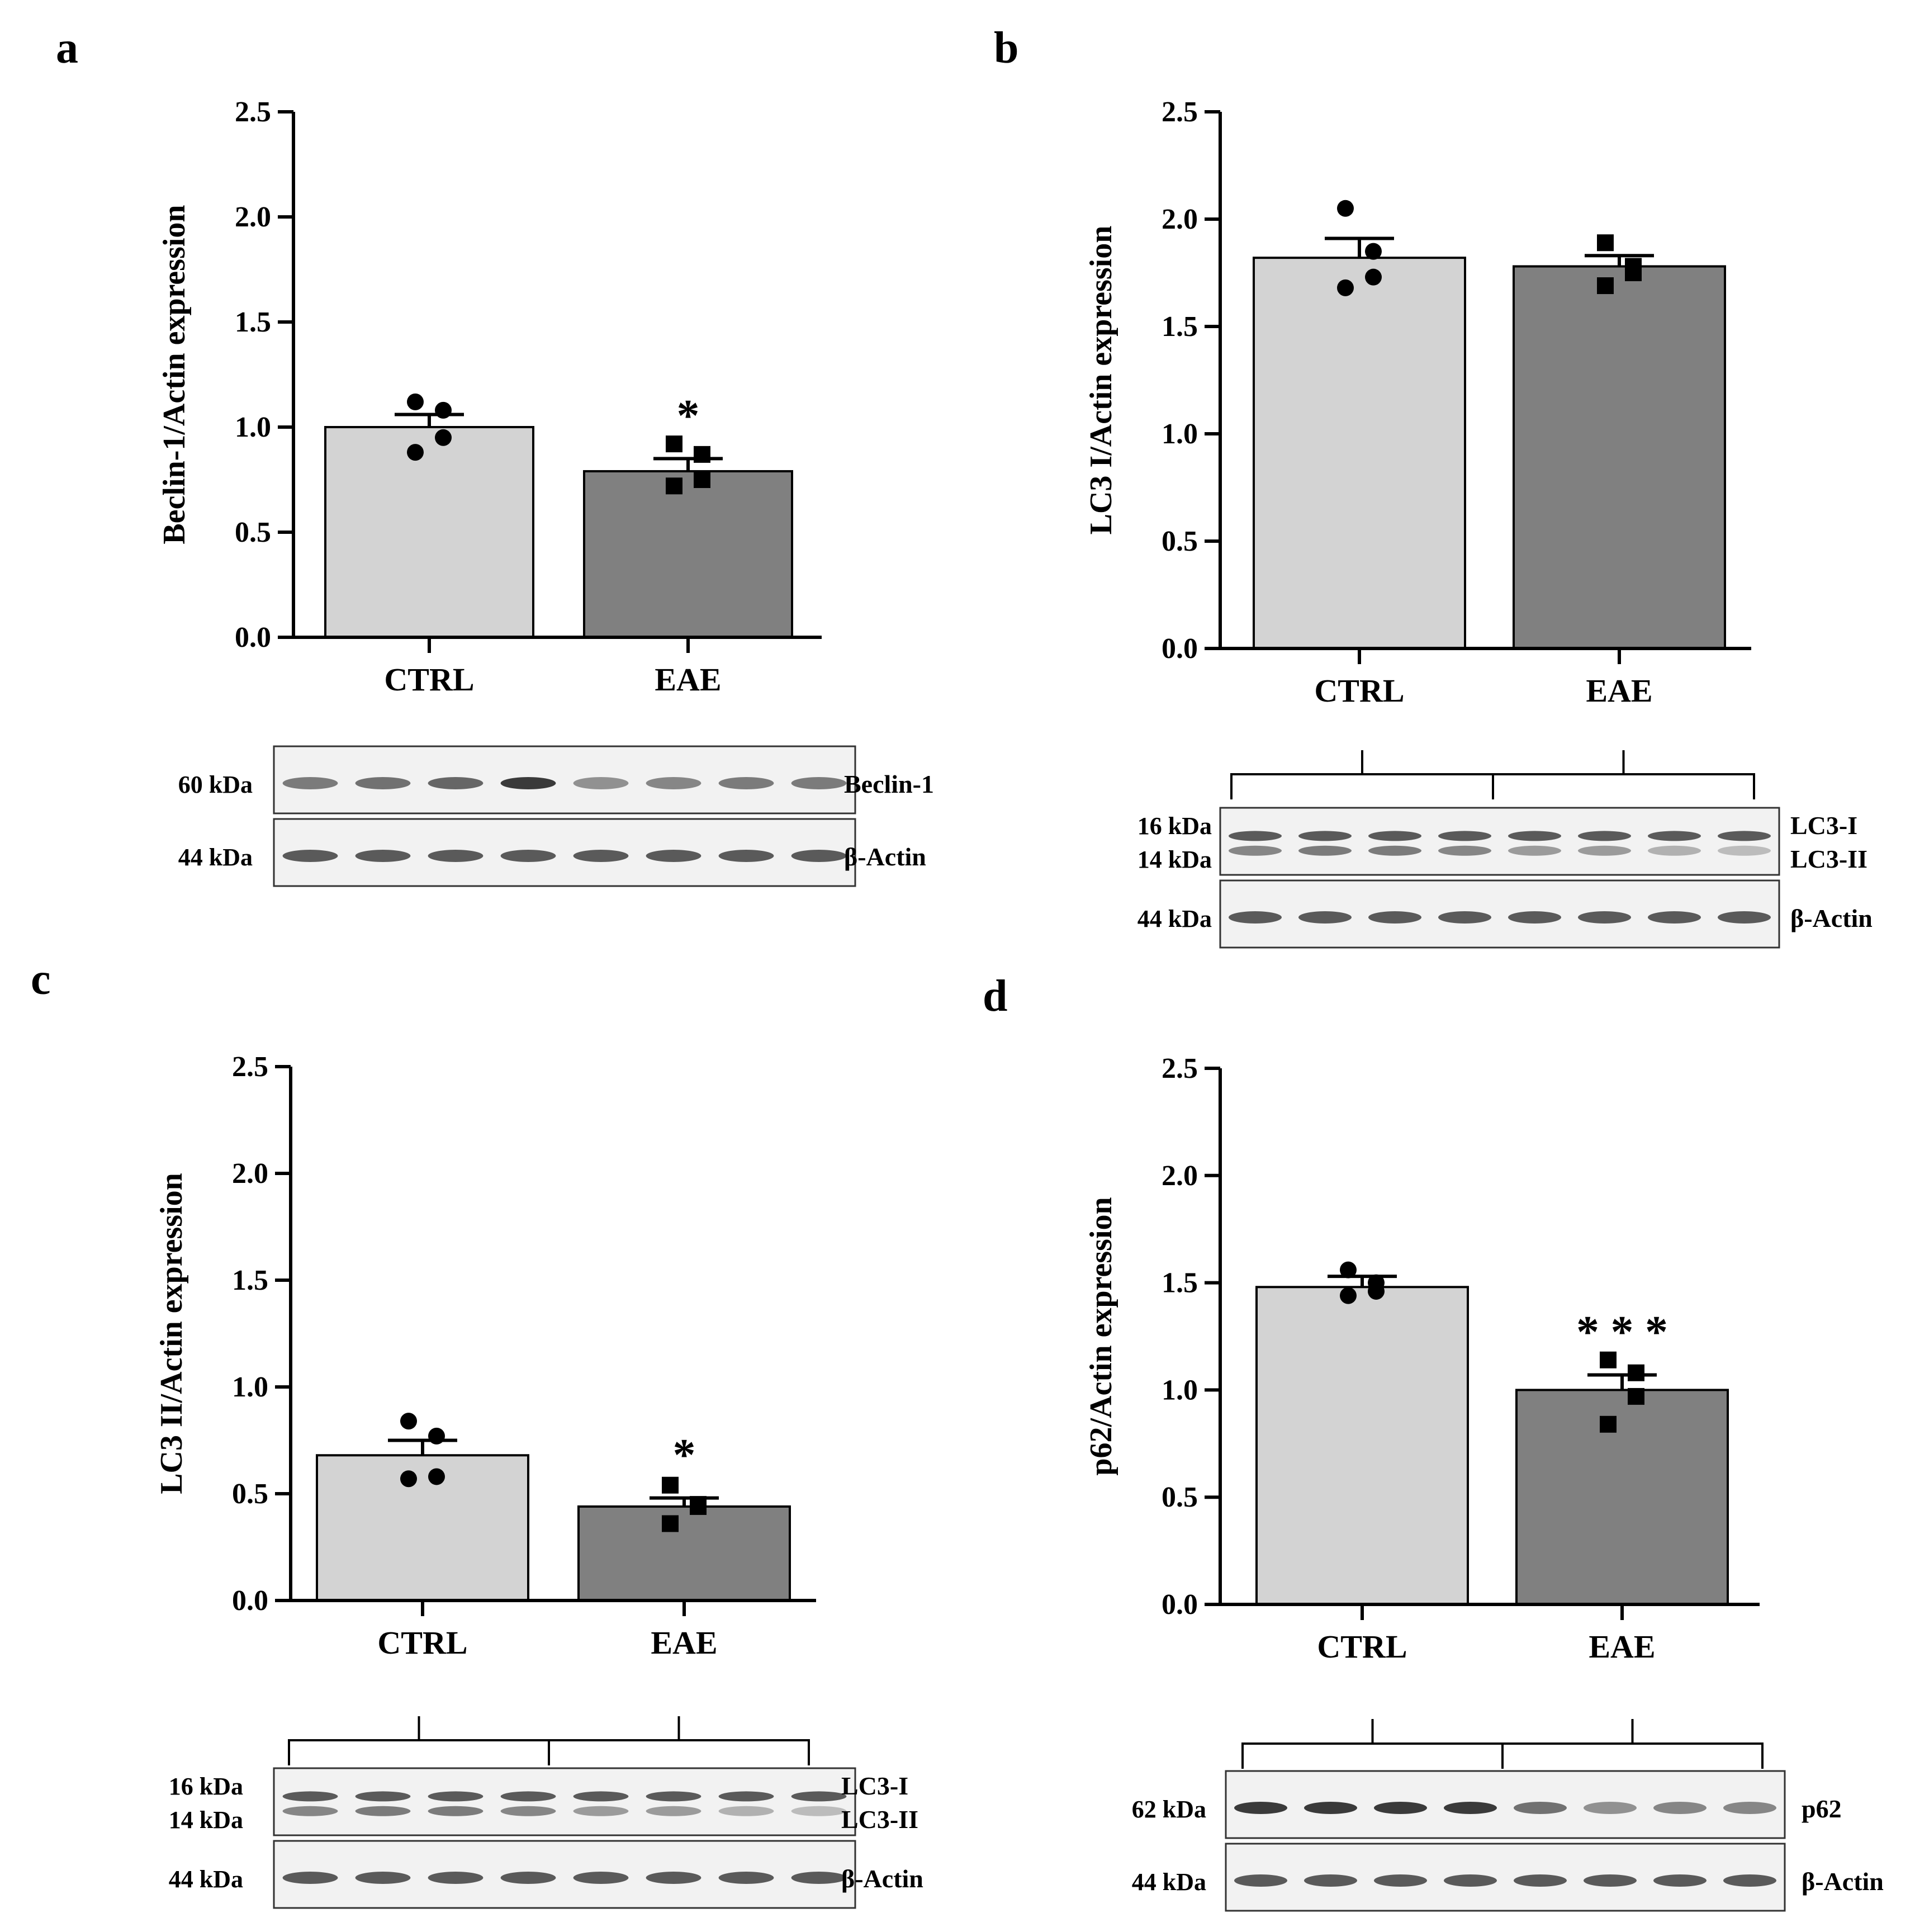 This screenshot has width=1915, height=1932. Describe the element at coordinates (1101, 381) in the screenshot. I see `y-axis-label: LC3 I/Actin expression` at that location.